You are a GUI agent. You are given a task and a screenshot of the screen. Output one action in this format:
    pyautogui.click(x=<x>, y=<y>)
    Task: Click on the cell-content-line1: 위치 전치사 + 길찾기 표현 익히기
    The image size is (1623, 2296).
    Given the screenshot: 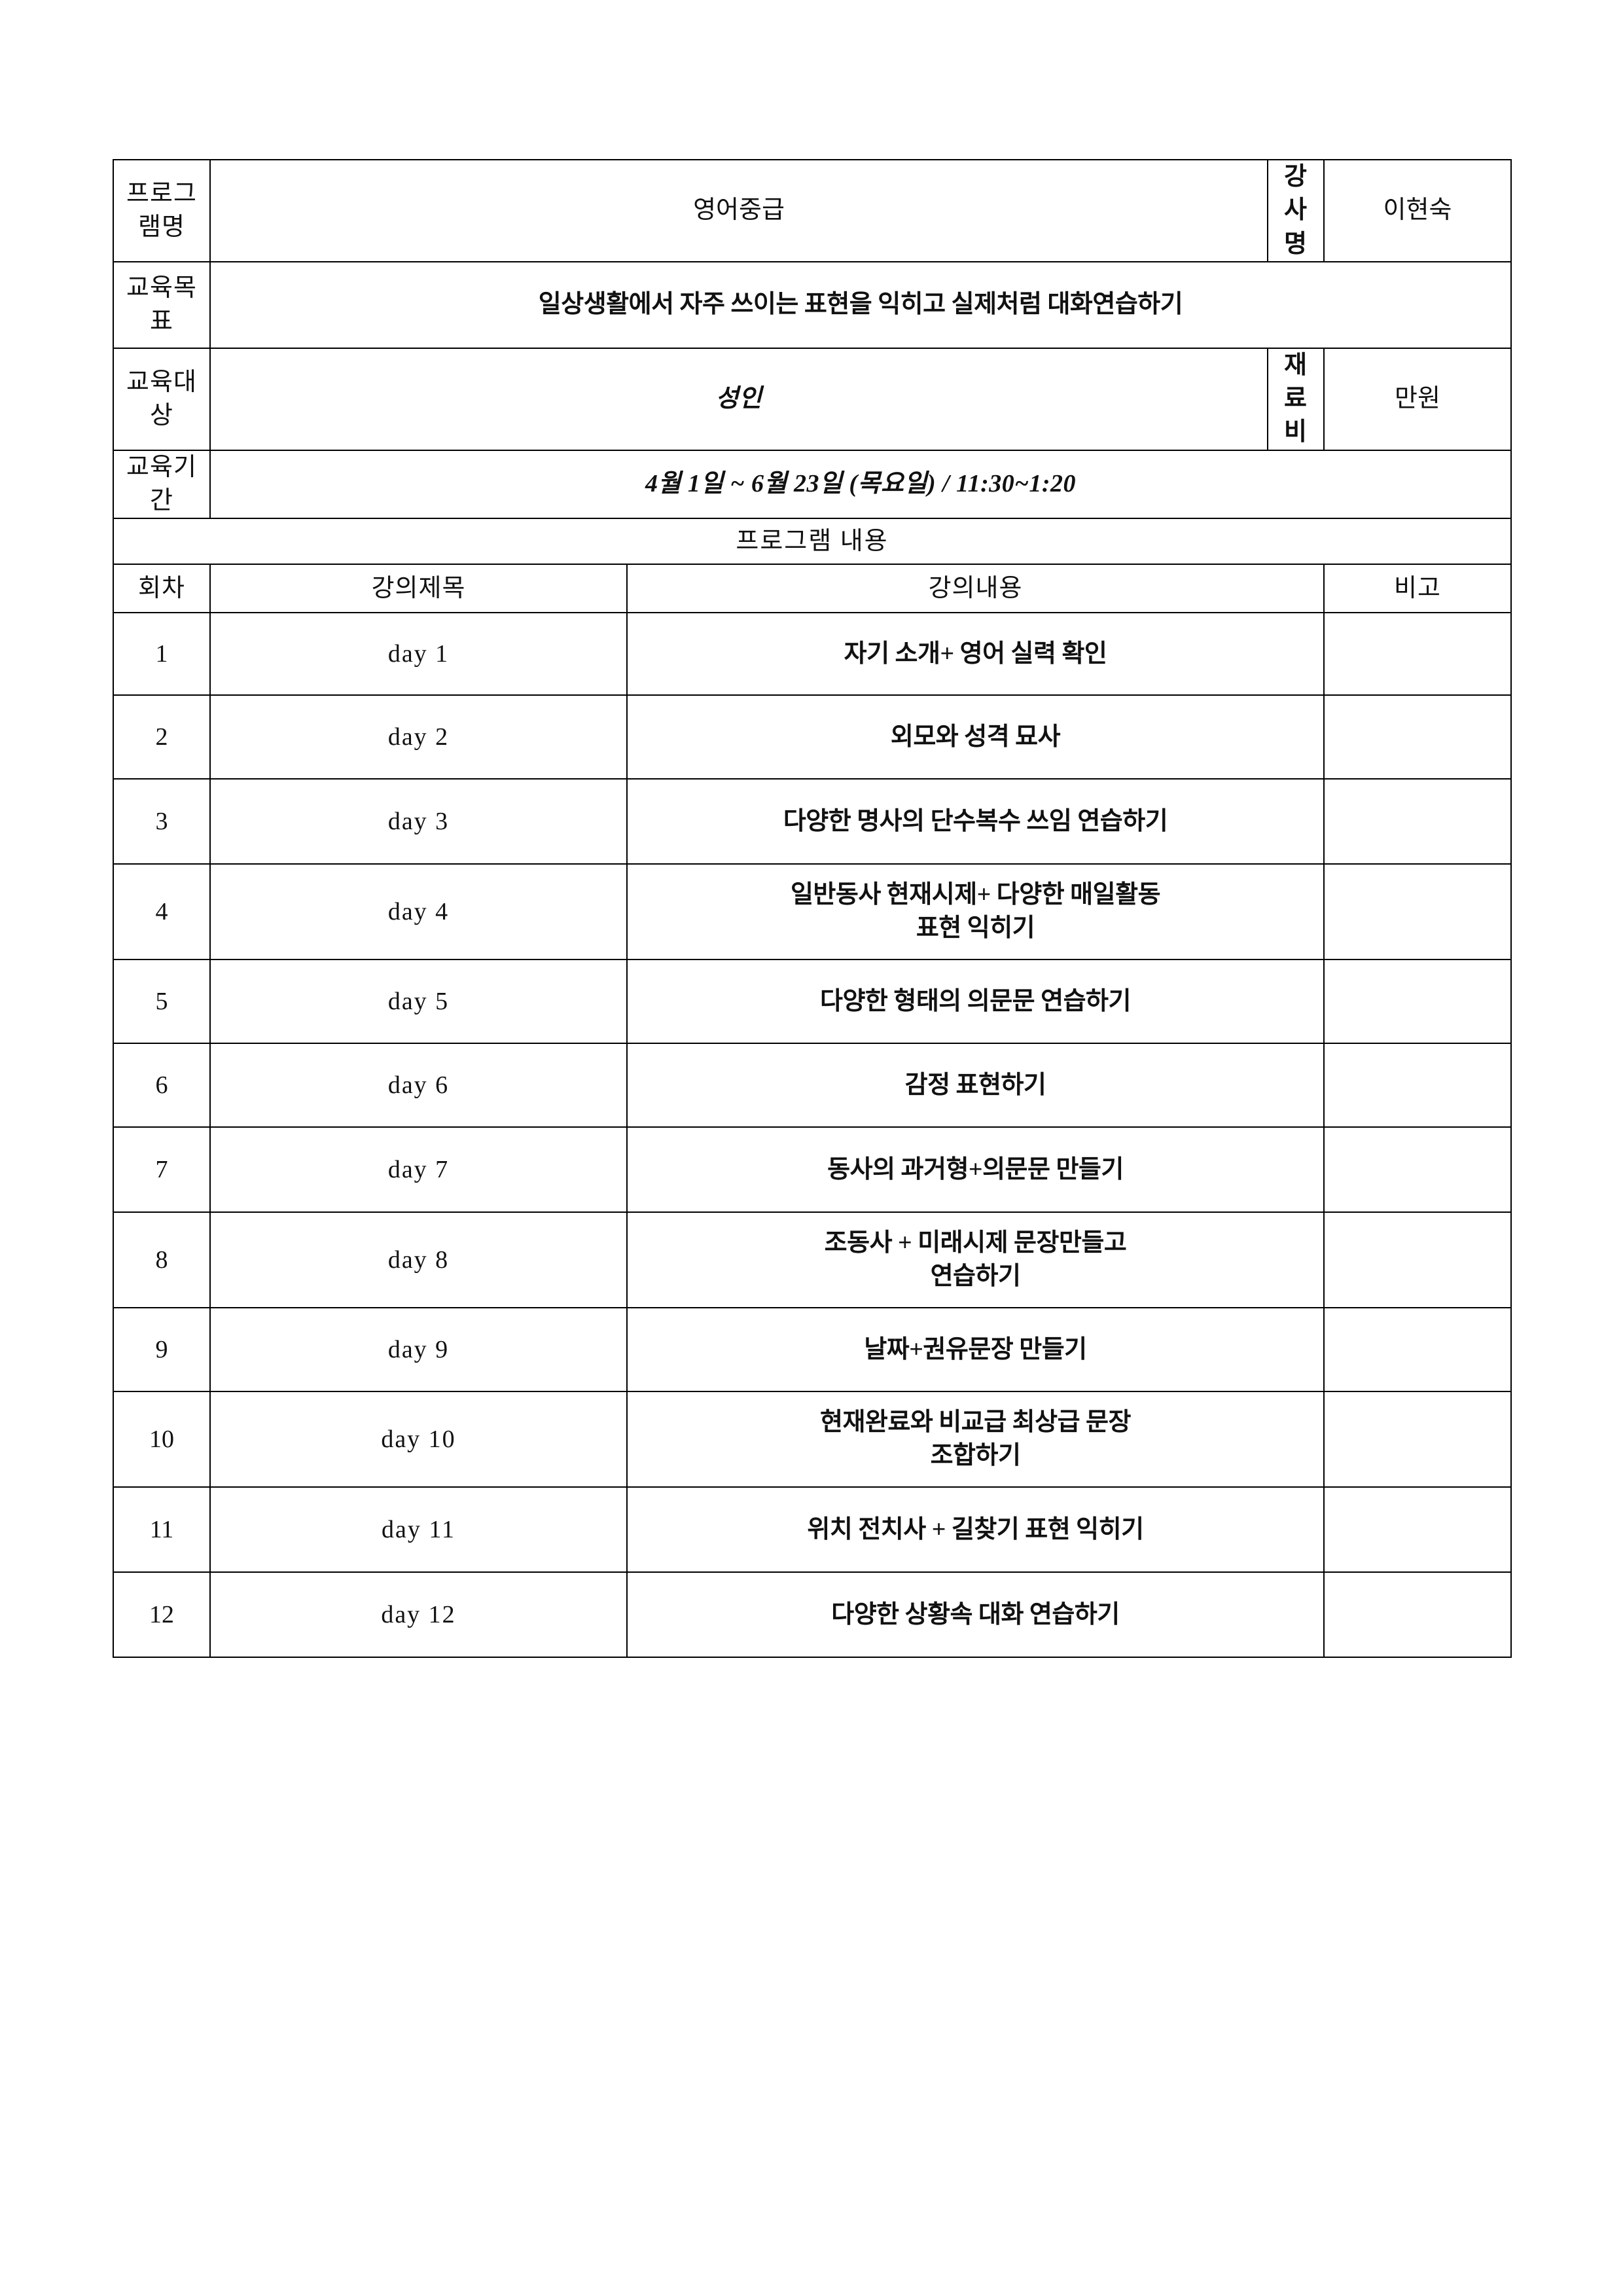 What is the action you would take?
    pyautogui.click(x=976, y=1529)
    